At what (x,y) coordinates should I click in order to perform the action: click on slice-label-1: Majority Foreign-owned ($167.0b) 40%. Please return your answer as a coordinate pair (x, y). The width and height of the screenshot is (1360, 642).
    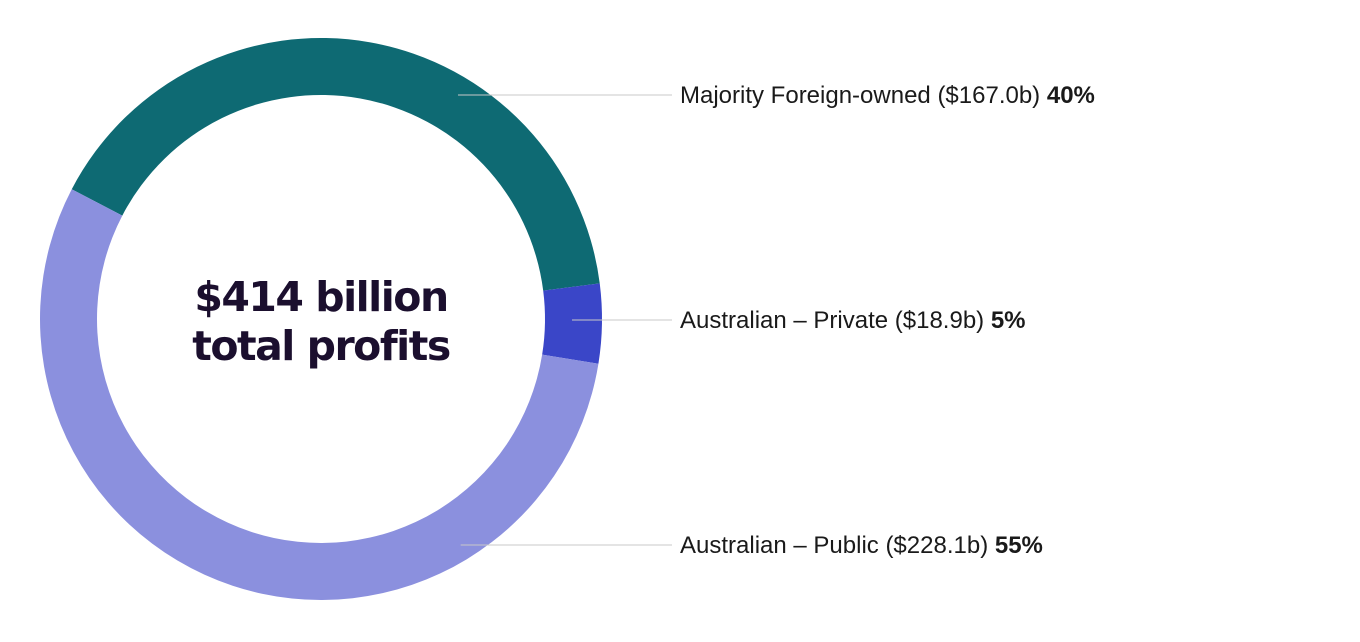
    Looking at the image, I should click on (887, 95).